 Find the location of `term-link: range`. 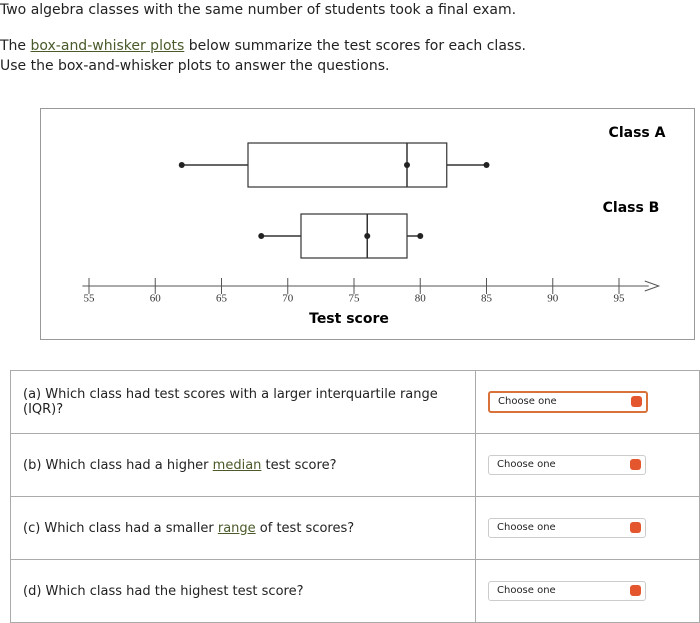

term-link: range is located at coordinates (236, 528).